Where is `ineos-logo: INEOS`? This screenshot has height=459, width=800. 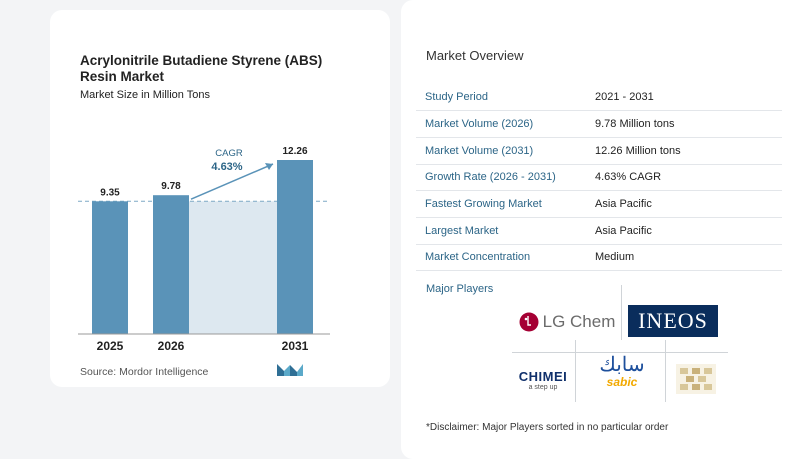 ineos-logo: INEOS is located at coordinates (673, 321).